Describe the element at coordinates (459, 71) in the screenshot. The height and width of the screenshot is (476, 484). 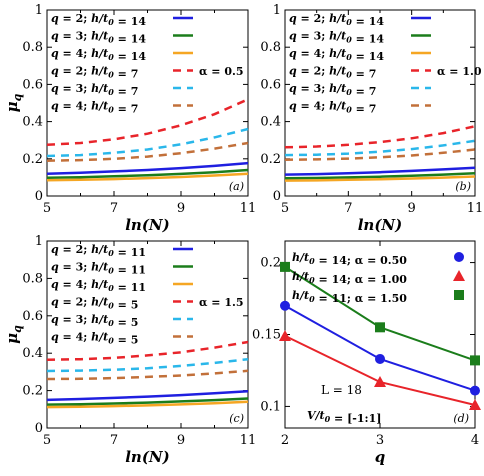
I see `alpha-annotation: α = 1.0` at that location.